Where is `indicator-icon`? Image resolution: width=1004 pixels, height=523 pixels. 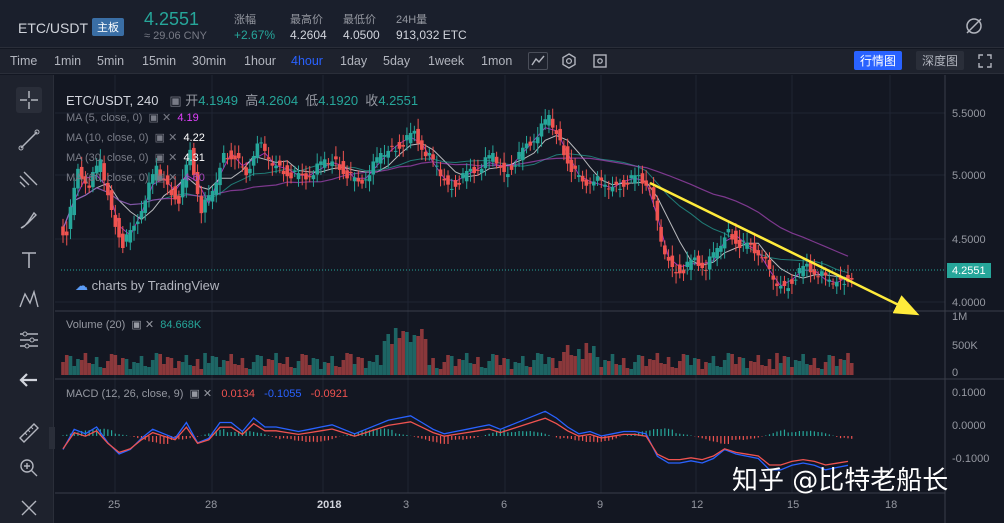 indicator-icon is located at coordinates (538, 61).